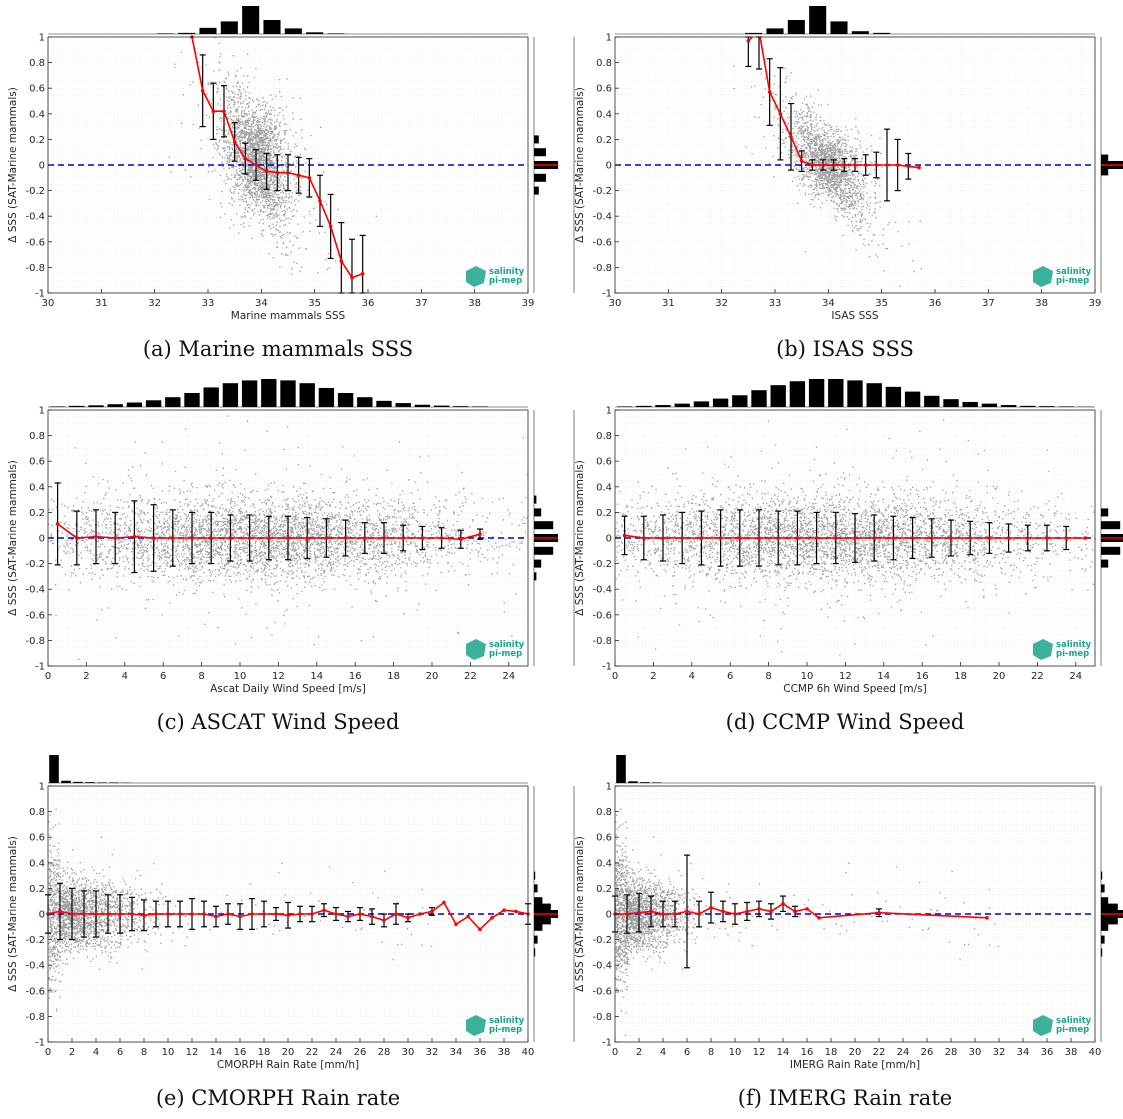 The height and width of the screenshot is (1119, 1123). What do you see at coordinates (1037, 676) in the screenshot?
I see `x-tick-label: 22` at bounding box center [1037, 676].